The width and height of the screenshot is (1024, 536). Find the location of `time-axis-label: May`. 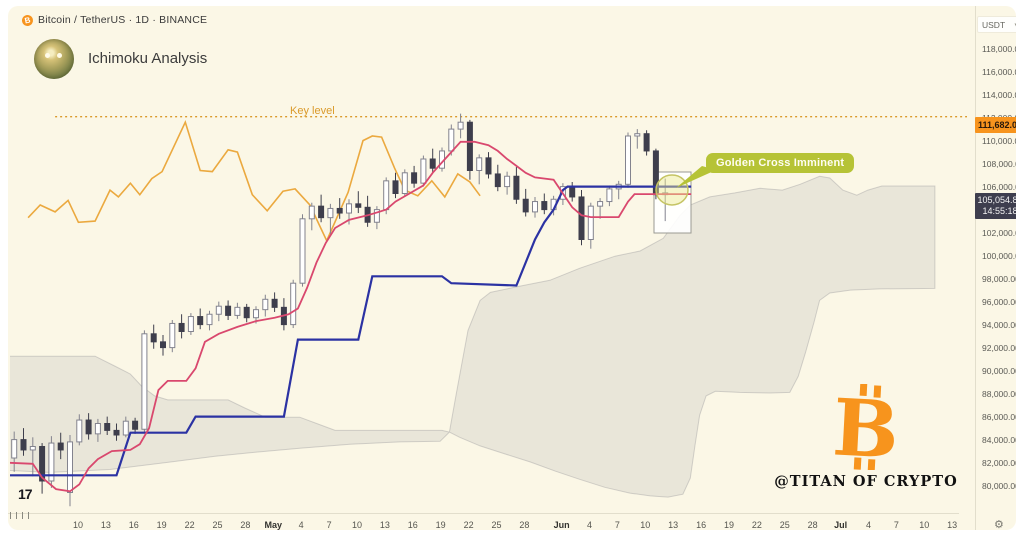

time-axis-label: May is located at coordinates (273, 525).